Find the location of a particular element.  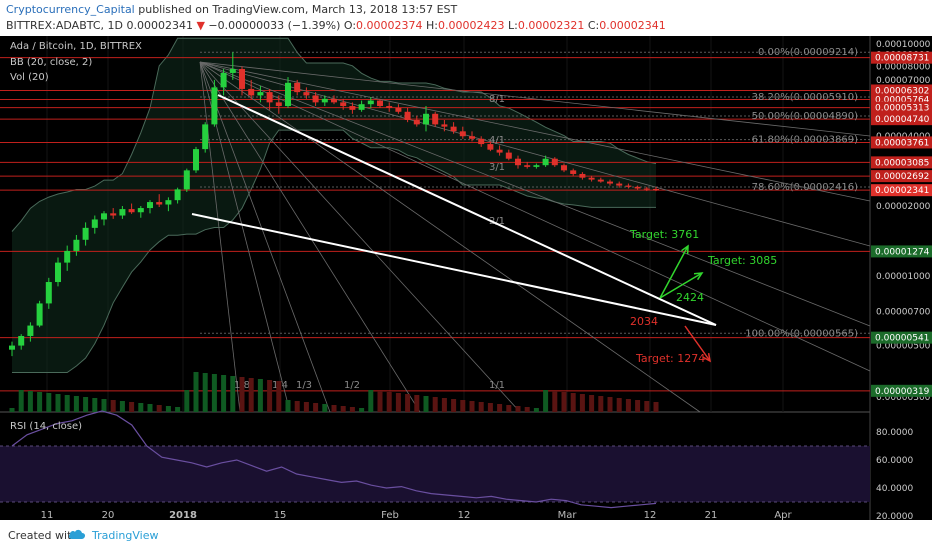

high-value: 0.00002423 is located at coordinates (471, 25).